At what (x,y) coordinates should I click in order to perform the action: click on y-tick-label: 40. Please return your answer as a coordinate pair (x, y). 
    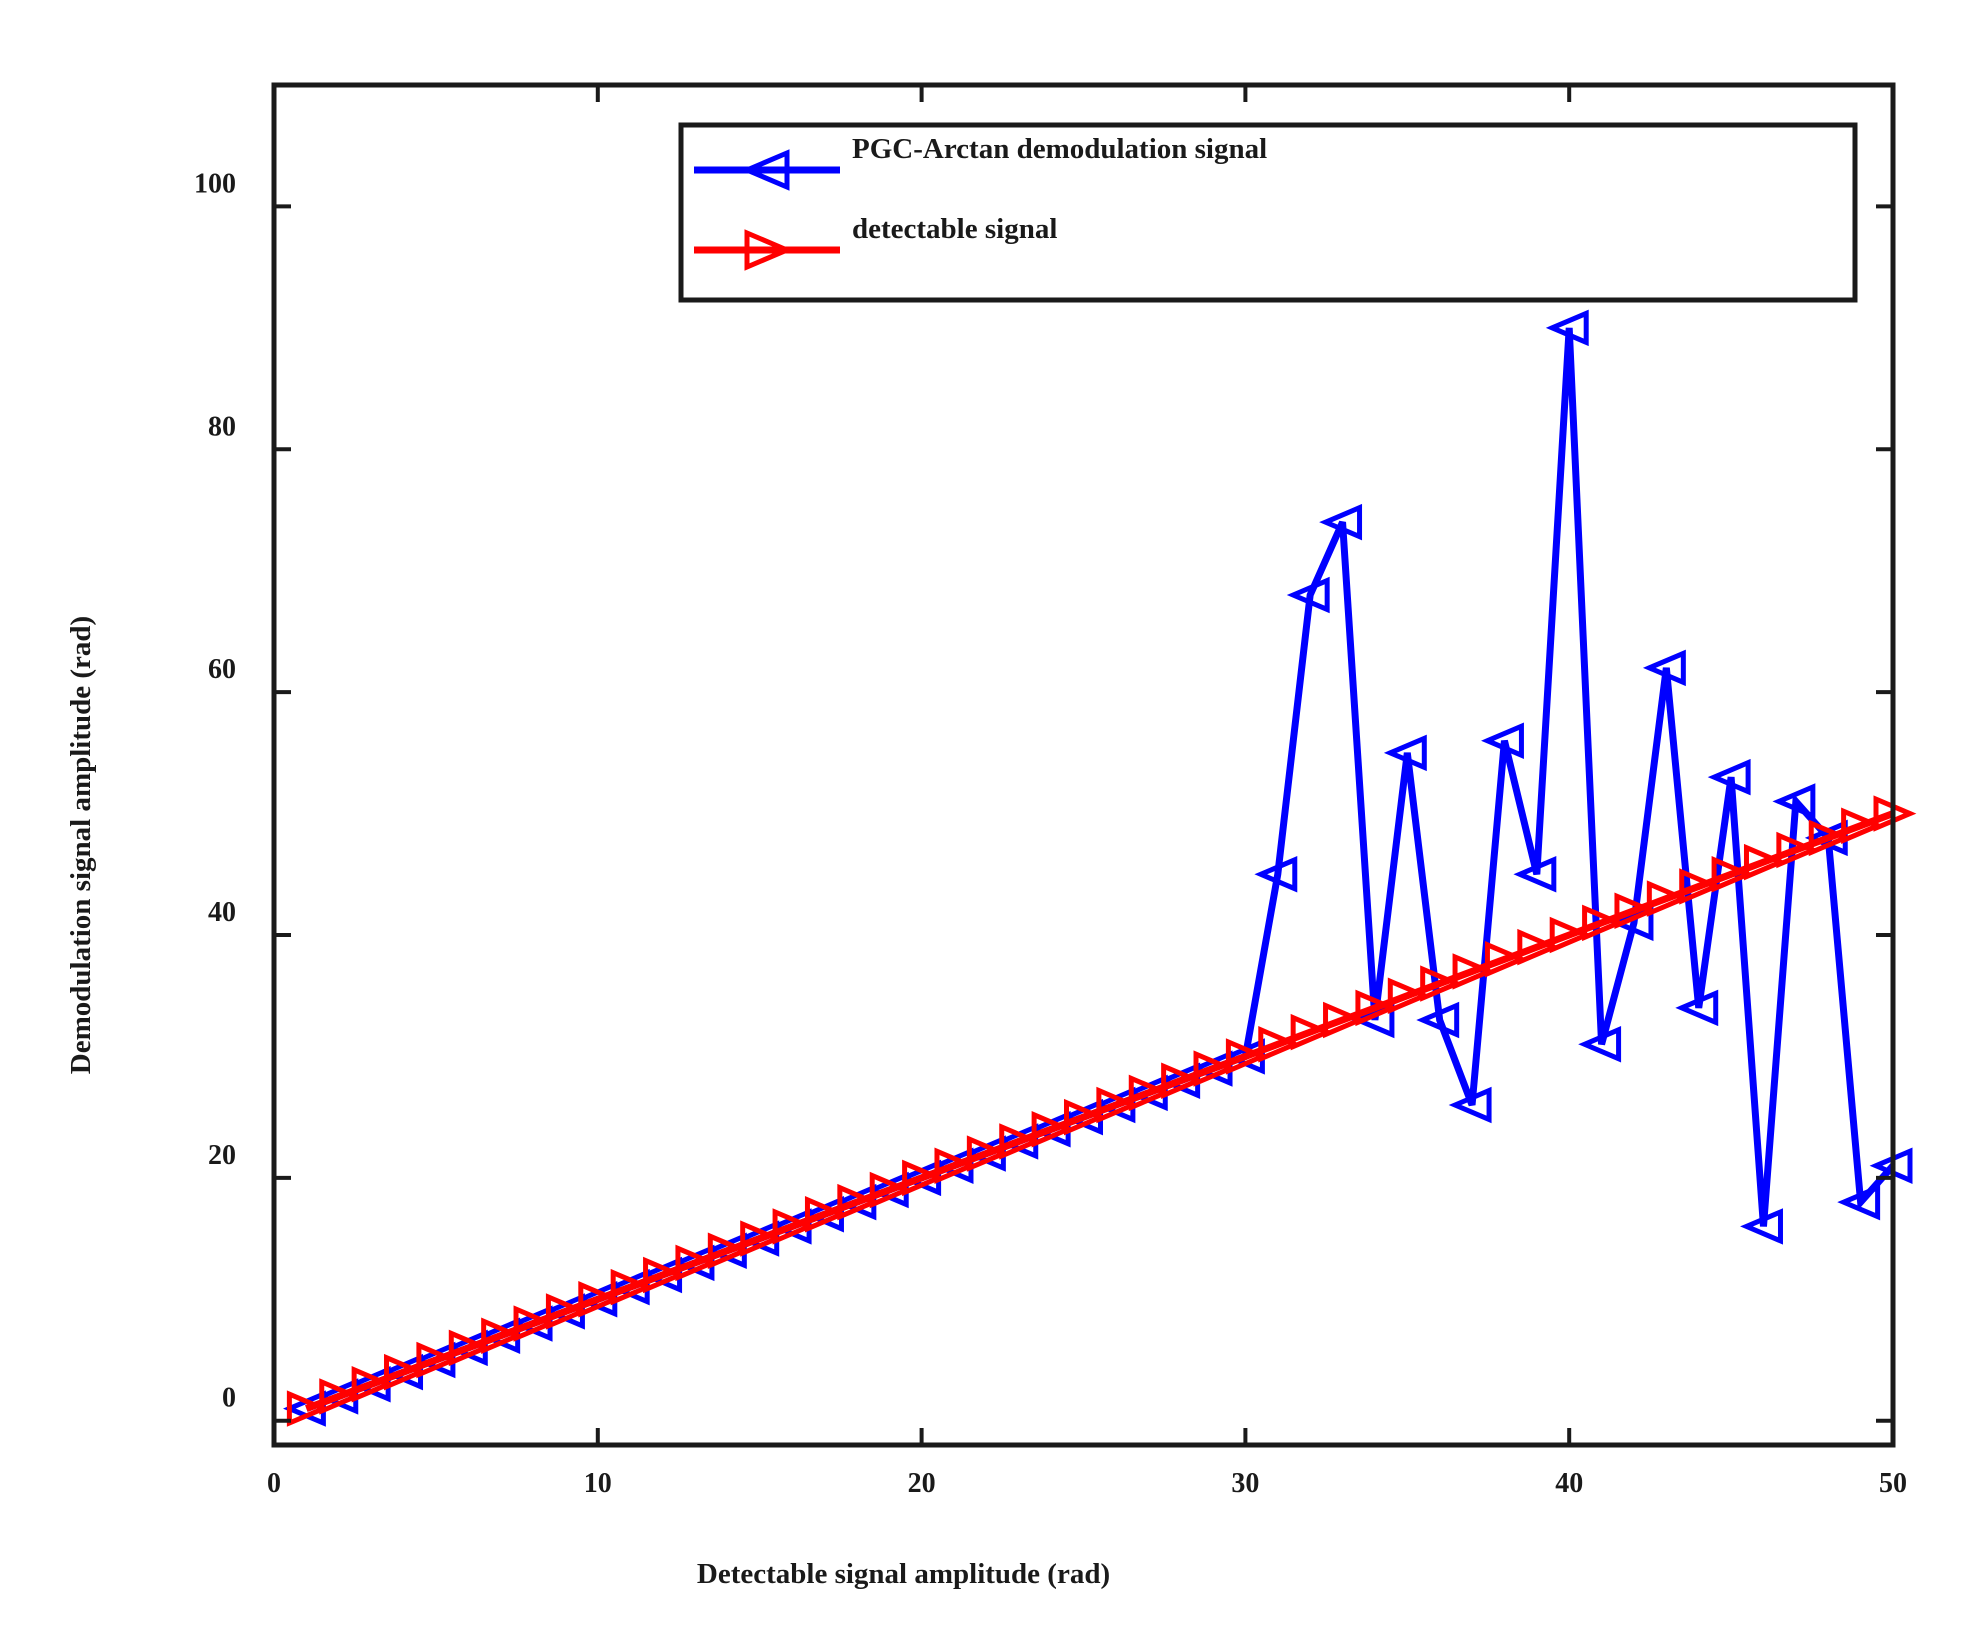
    Looking at the image, I should click on (222, 912).